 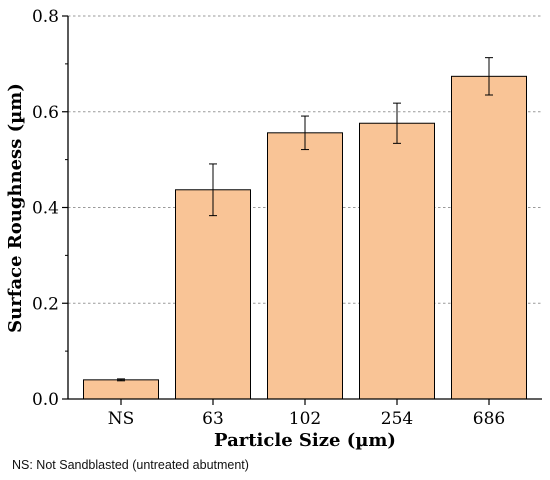 I want to click on x-axis-title: Particle Size (µm), so click(x=305, y=440).